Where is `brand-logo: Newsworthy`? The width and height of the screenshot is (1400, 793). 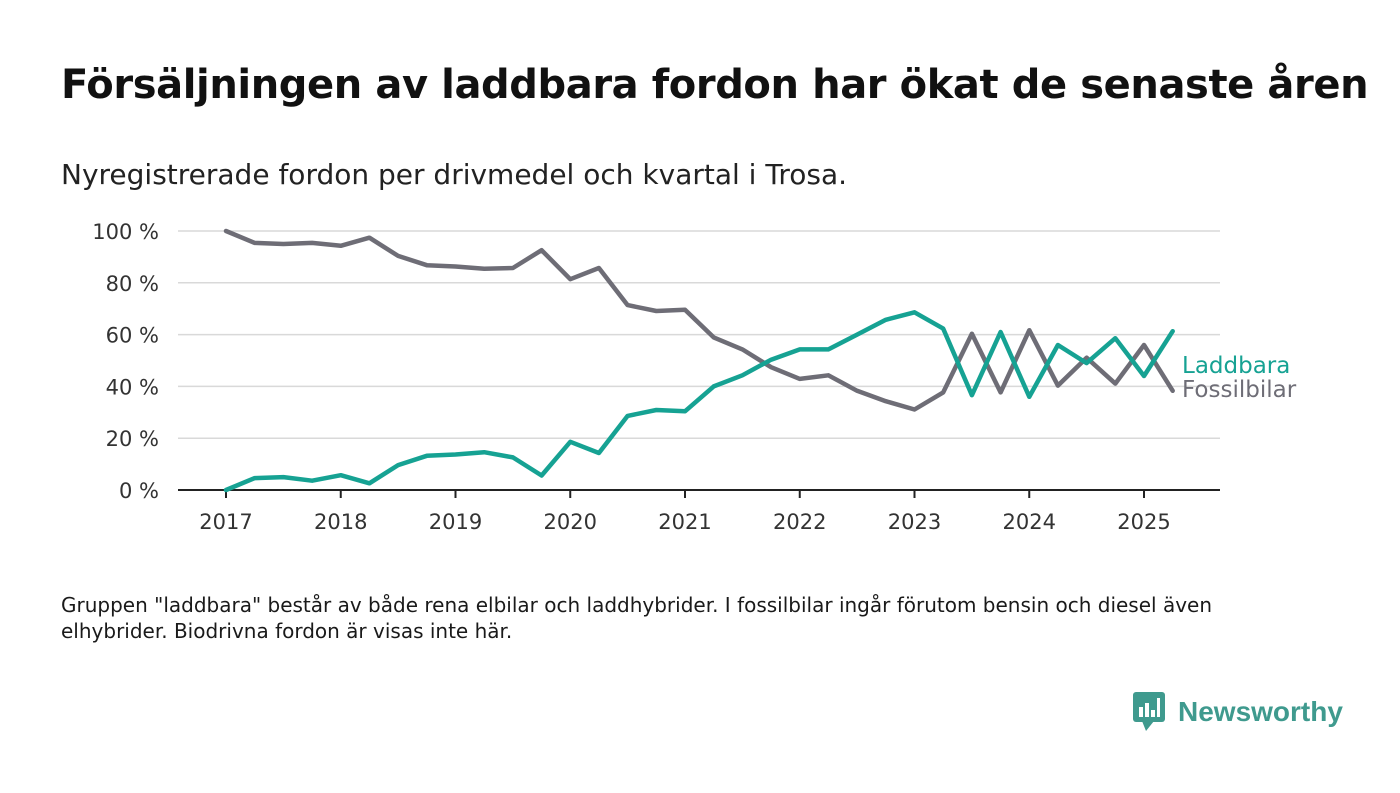
brand-logo: Newsworthy is located at coordinates (1237, 712).